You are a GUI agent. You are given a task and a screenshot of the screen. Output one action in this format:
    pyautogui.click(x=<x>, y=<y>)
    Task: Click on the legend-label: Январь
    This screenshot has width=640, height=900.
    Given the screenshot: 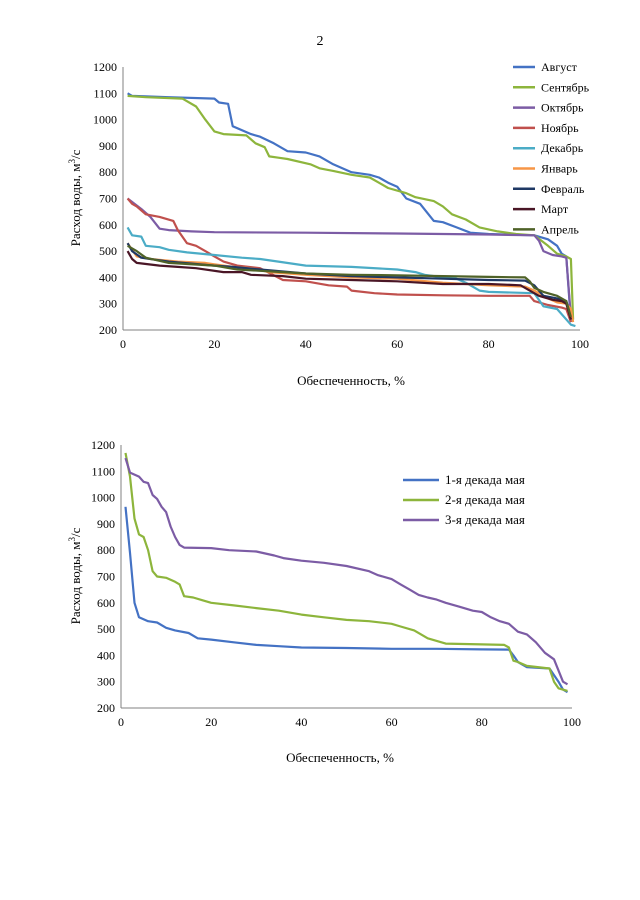 What is the action you would take?
    pyautogui.click(x=559, y=169)
    